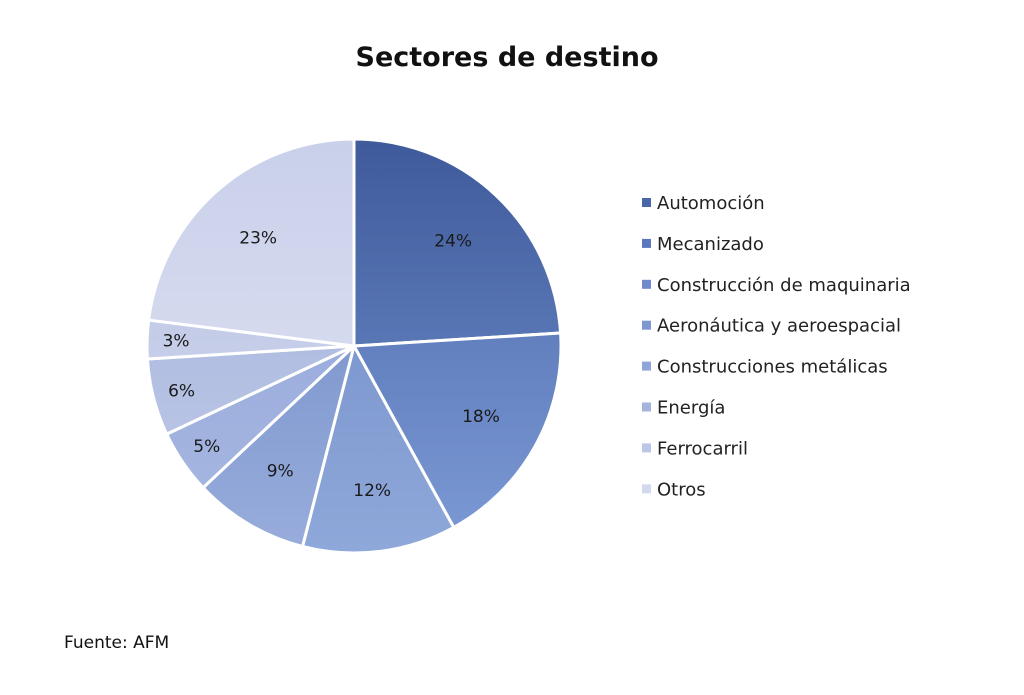 The height and width of the screenshot is (695, 1024). What do you see at coordinates (481, 417) in the screenshot?
I see `slice-label-mecanizado: 18%` at bounding box center [481, 417].